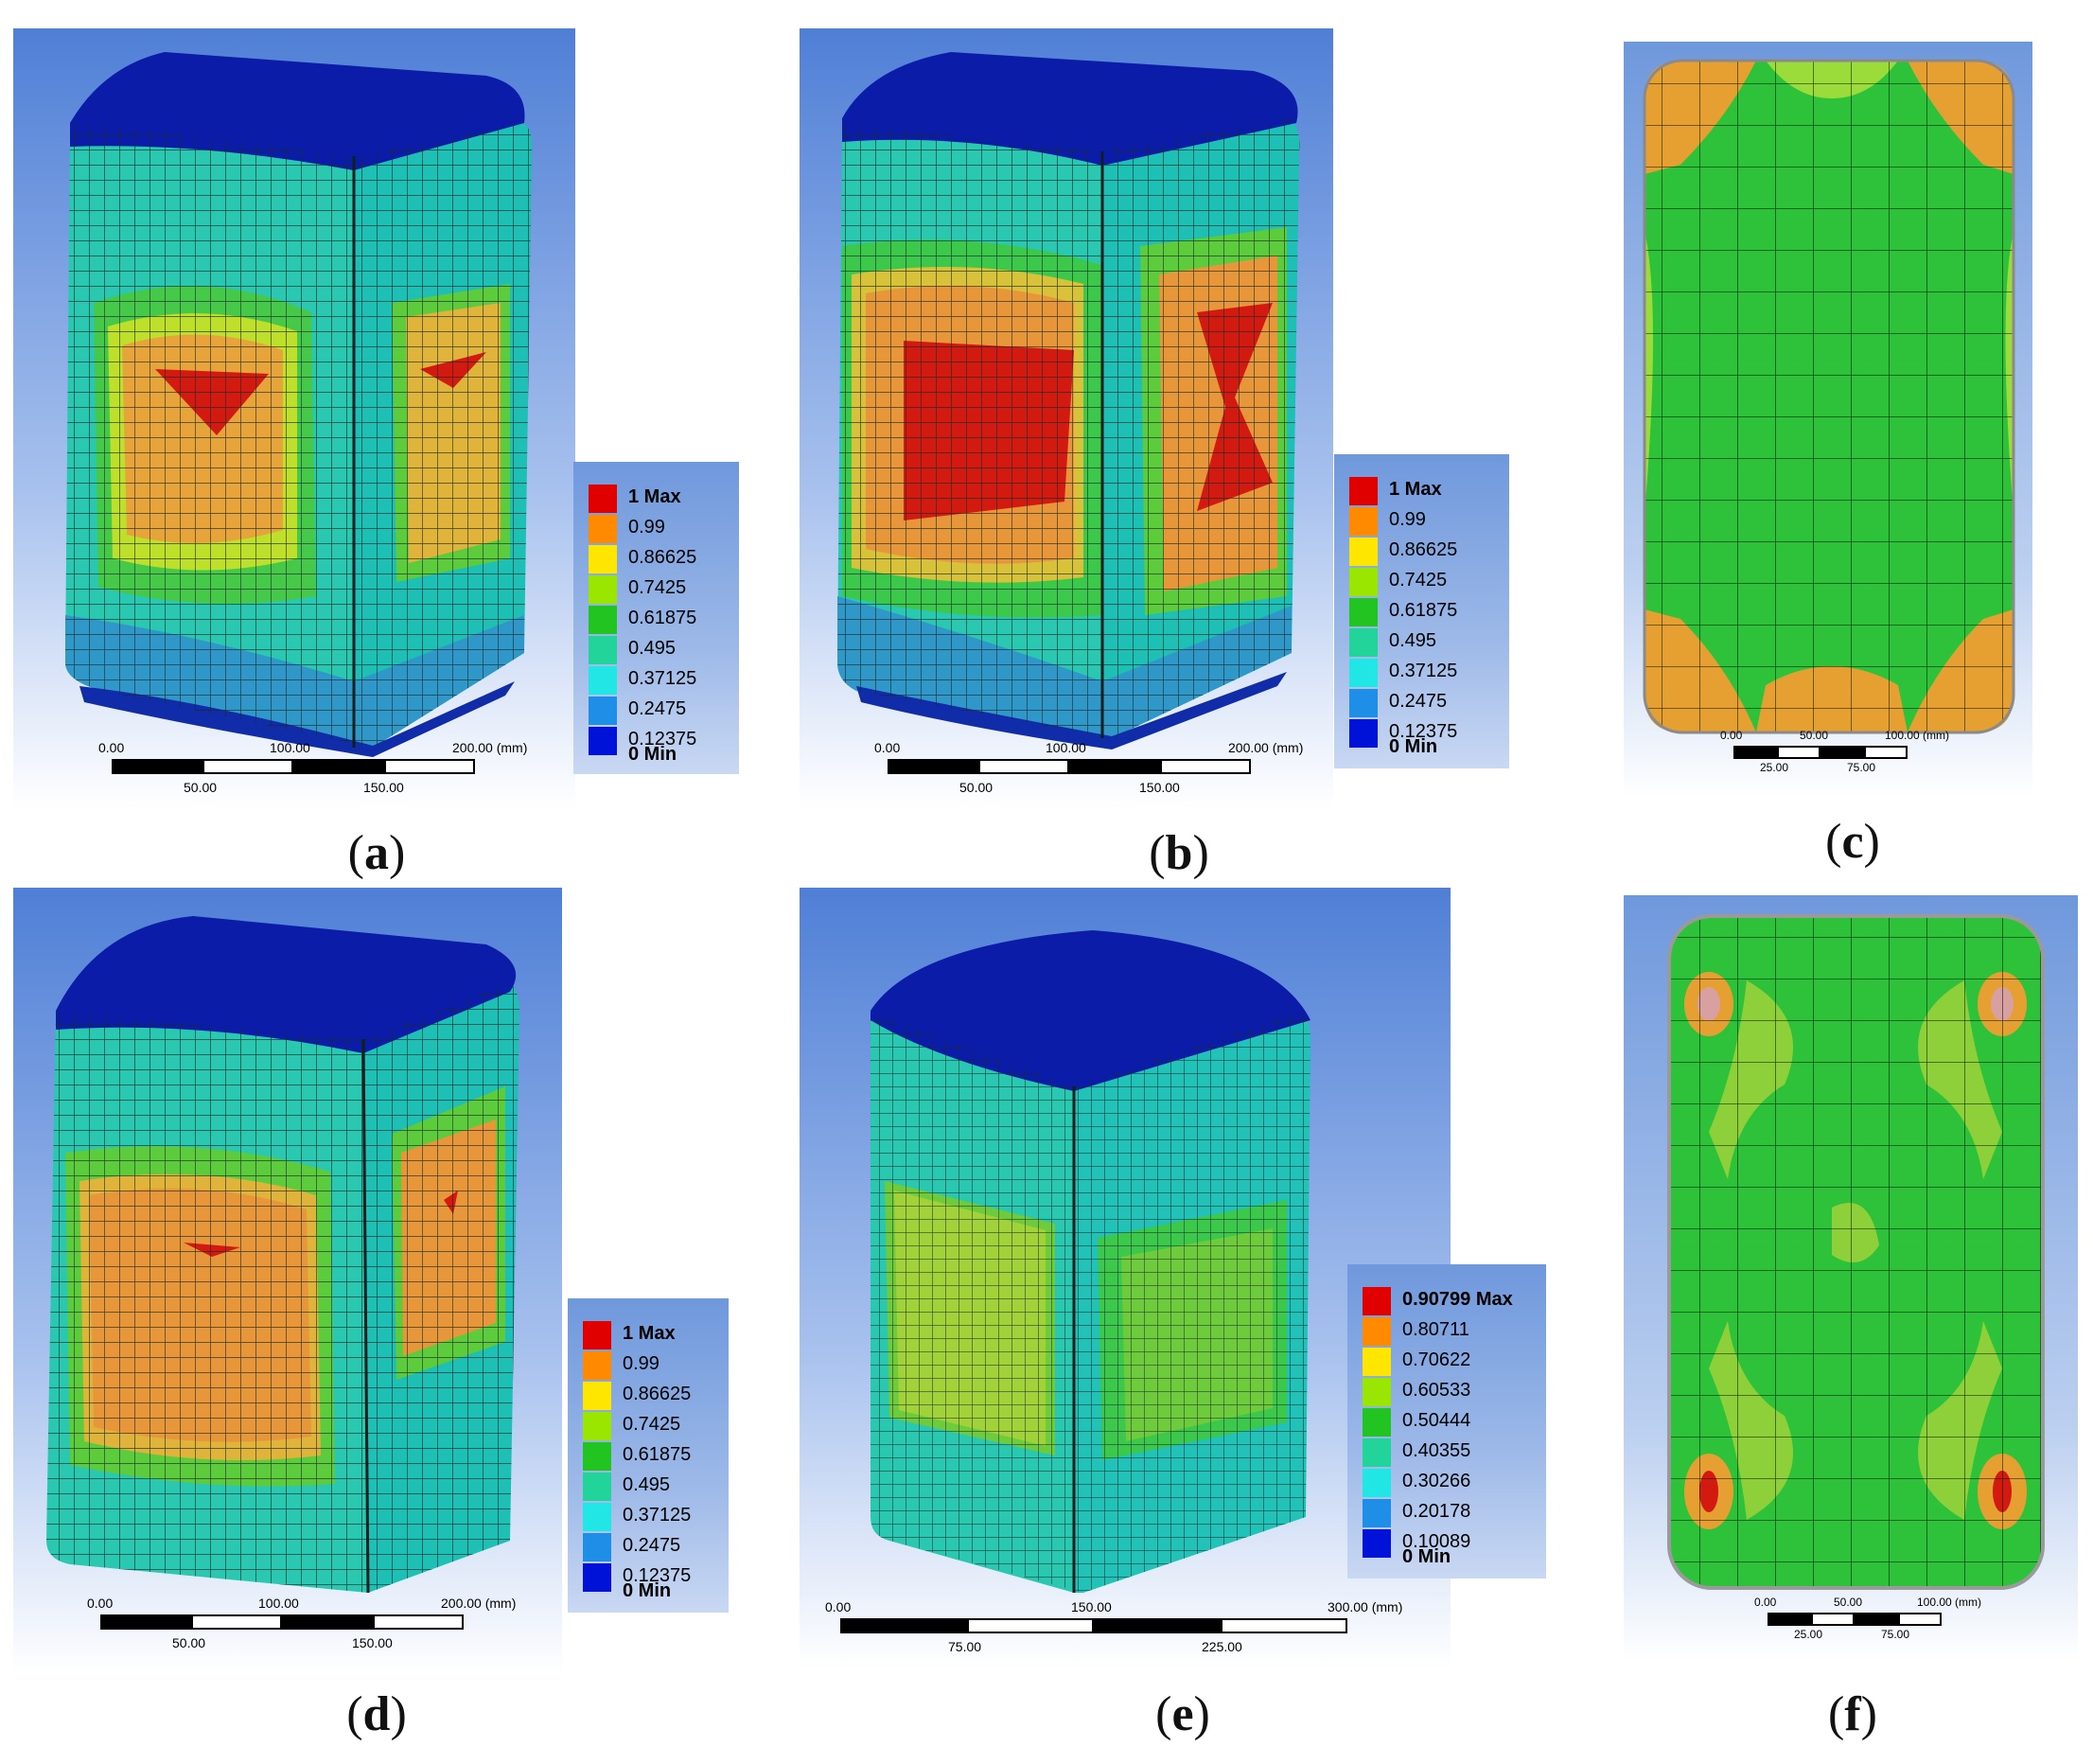 Image resolution: width=2093 pixels, height=1764 pixels. Describe the element at coordinates (1222, 1646) in the screenshot. I see `scale-tick: 225.00` at that location.